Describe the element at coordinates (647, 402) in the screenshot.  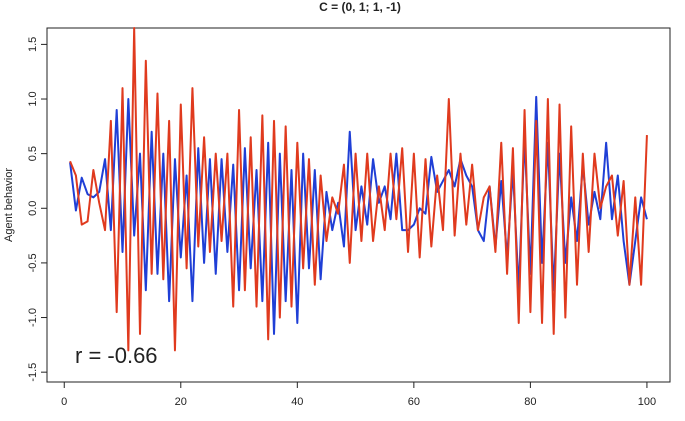
I see `x-tick-label: 100` at that location.